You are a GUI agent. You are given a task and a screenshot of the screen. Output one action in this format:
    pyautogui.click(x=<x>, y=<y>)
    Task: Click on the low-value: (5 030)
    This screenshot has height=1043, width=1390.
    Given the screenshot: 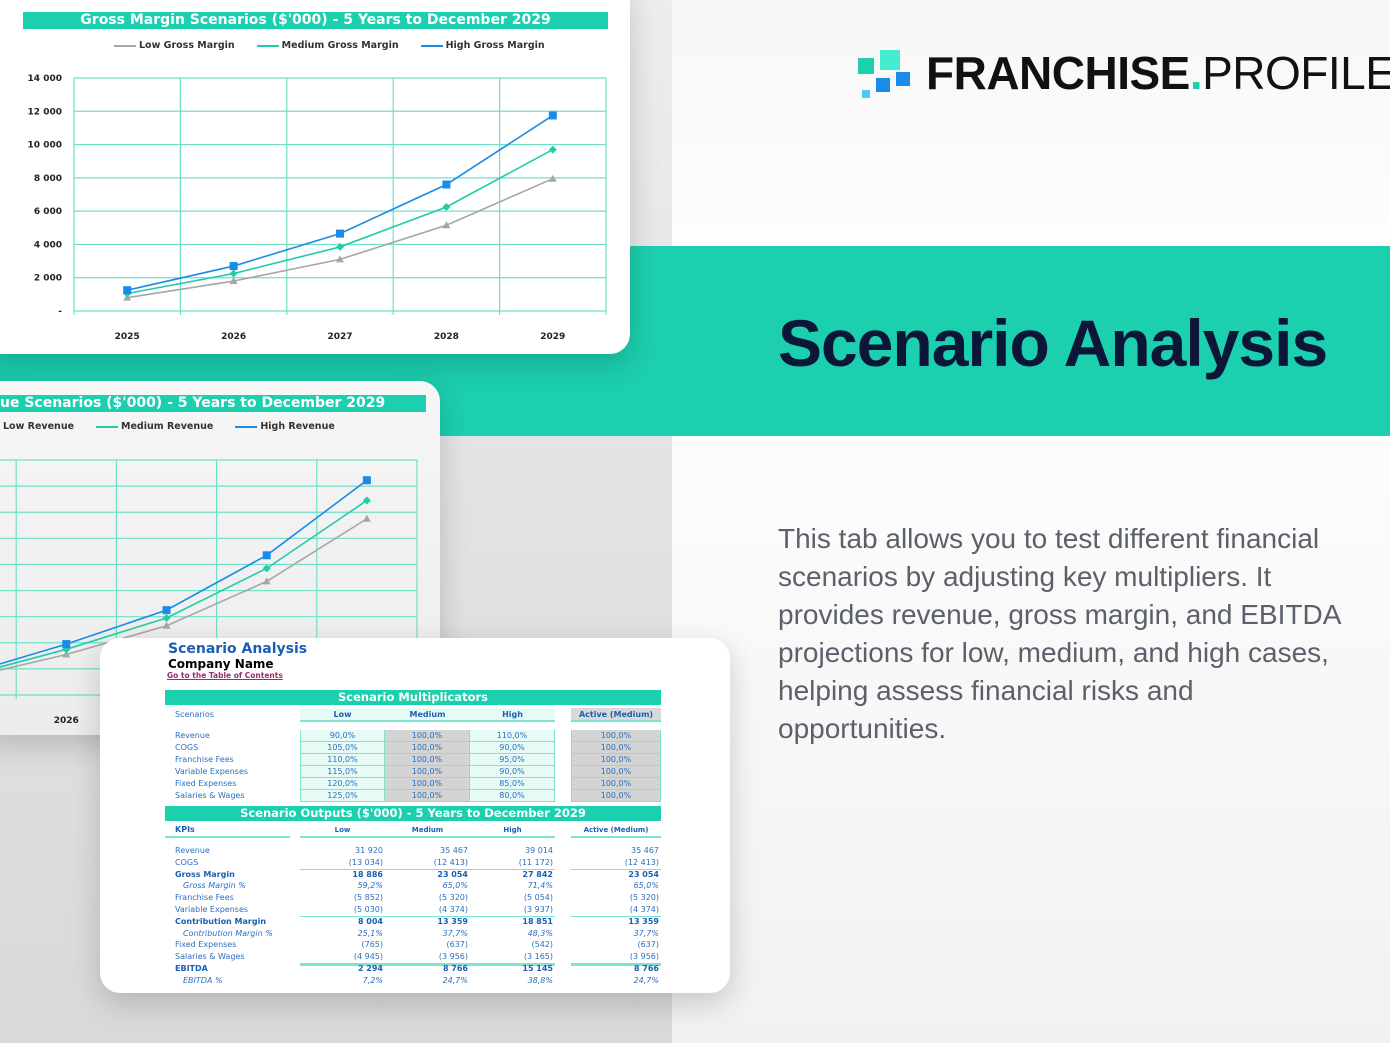 What is the action you would take?
    pyautogui.click(x=342, y=910)
    